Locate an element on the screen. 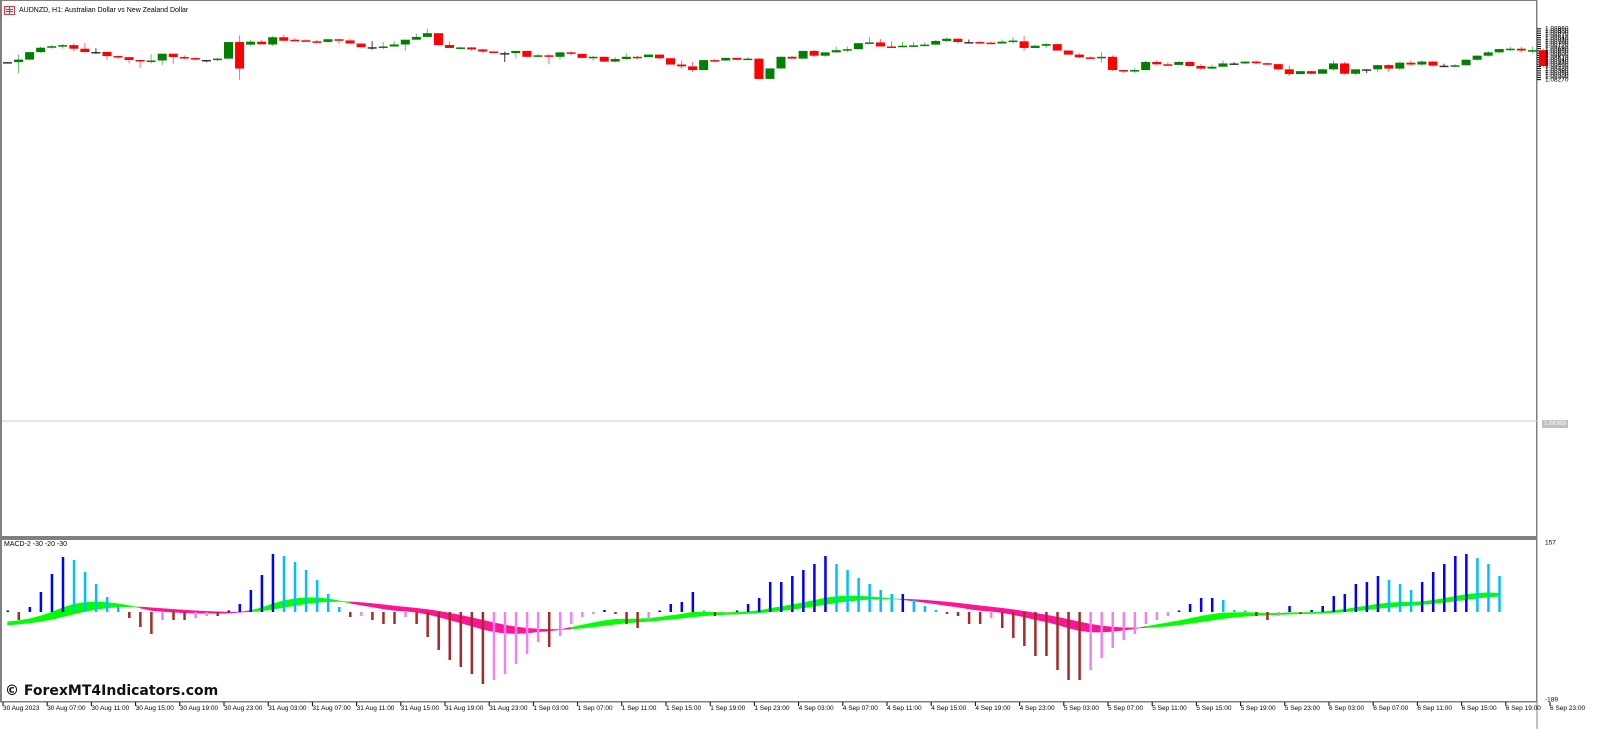 Image resolution: width=1600 pixels, height=729 pixels. price-tick-label: 1.08870 is located at coordinates (1557, 35).